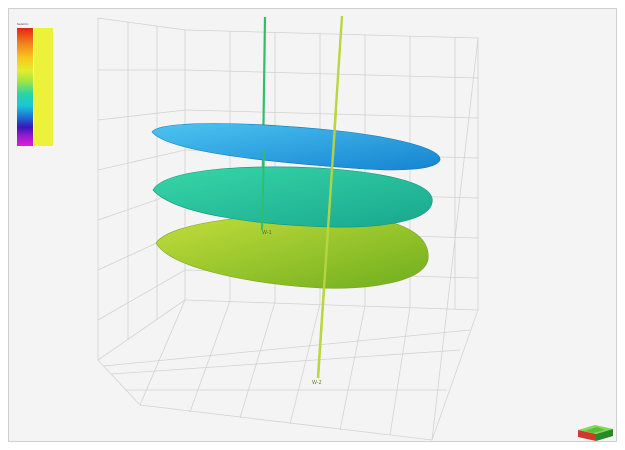 Image resolution: width=625 pixels, height=450 pixels. What do you see at coordinates (296, 147) in the screenshot?
I see `horizon-top-surface` at bounding box center [296, 147].